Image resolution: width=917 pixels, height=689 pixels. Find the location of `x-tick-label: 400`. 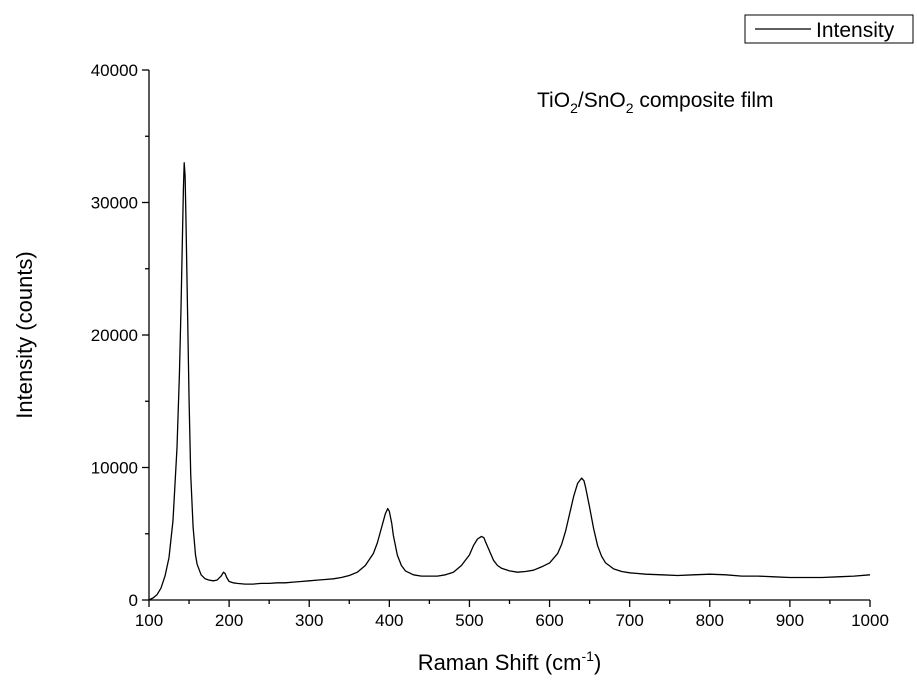

x-tick-label: 400 is located at coordinates (389, 620).